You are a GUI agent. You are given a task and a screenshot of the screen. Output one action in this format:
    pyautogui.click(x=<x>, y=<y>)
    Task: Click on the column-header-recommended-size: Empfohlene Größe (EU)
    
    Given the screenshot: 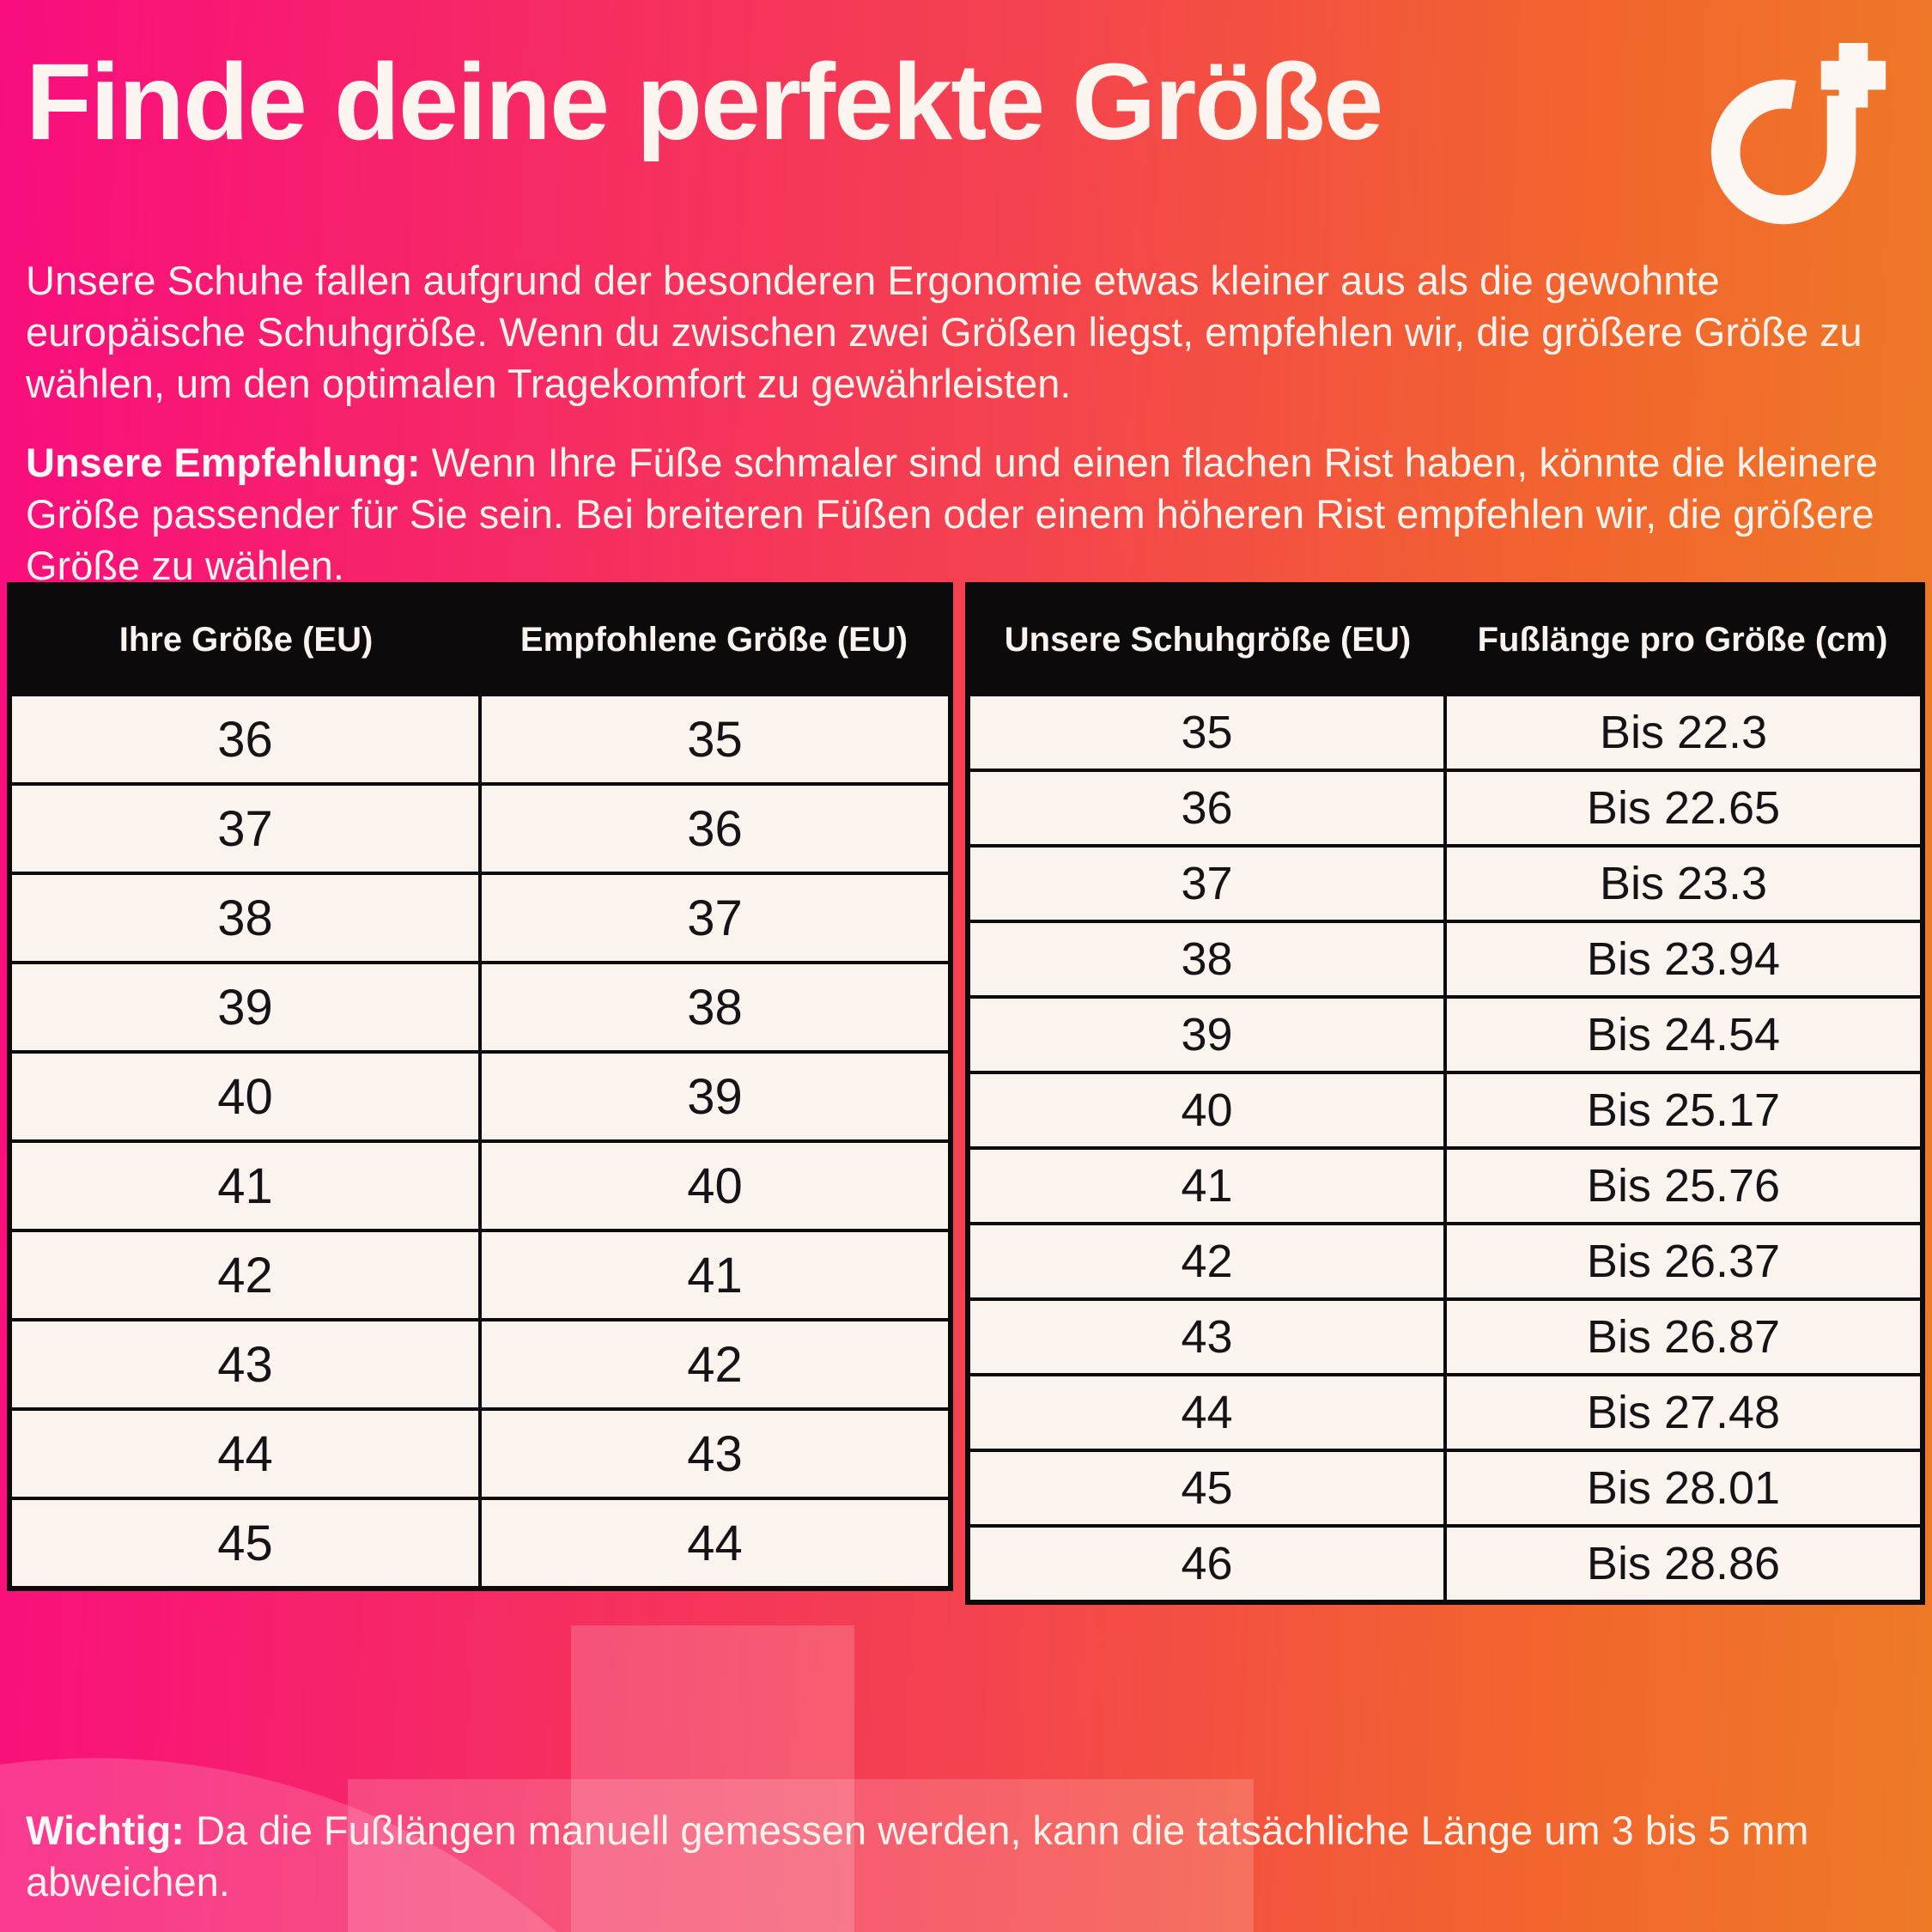 What is the action you would take?
    pyautogui.click(x=715, y=640)
    